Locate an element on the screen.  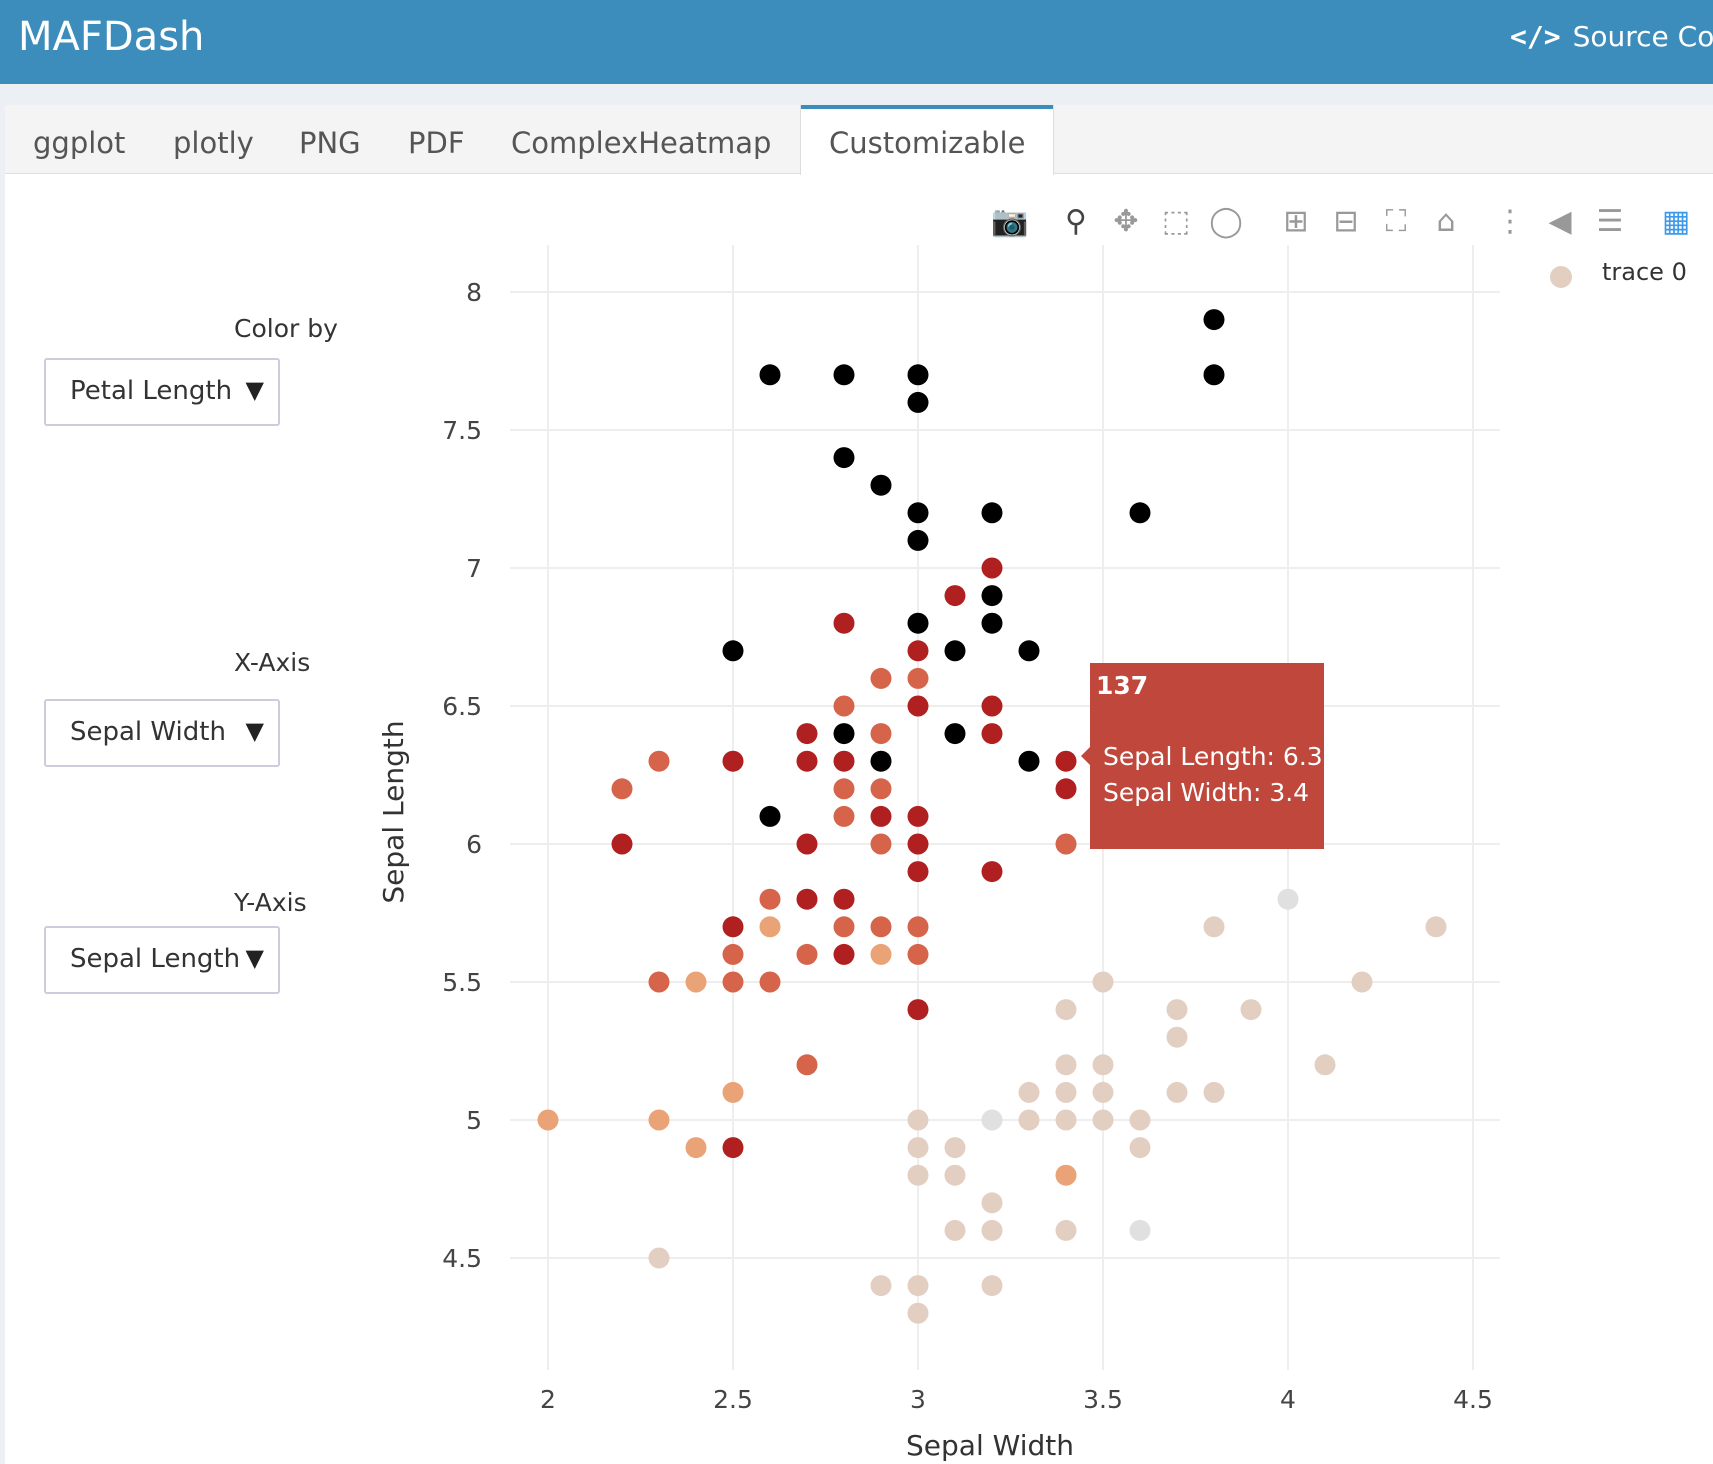
app-title: MAFDash is located at coordinates (111, 37).